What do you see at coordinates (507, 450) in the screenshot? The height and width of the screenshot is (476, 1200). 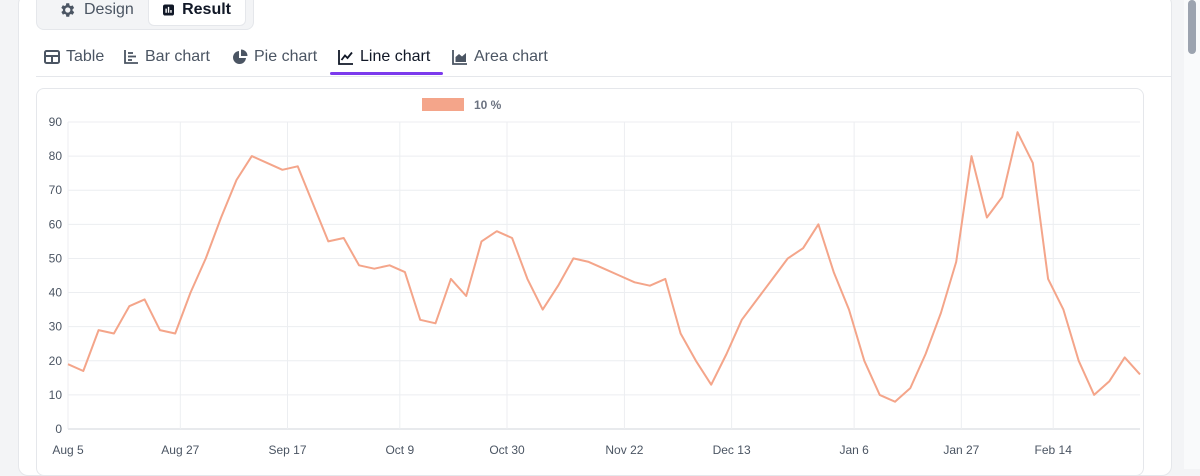 I see `x-tick-label: Oct 30` at bounding box center [507, 450].